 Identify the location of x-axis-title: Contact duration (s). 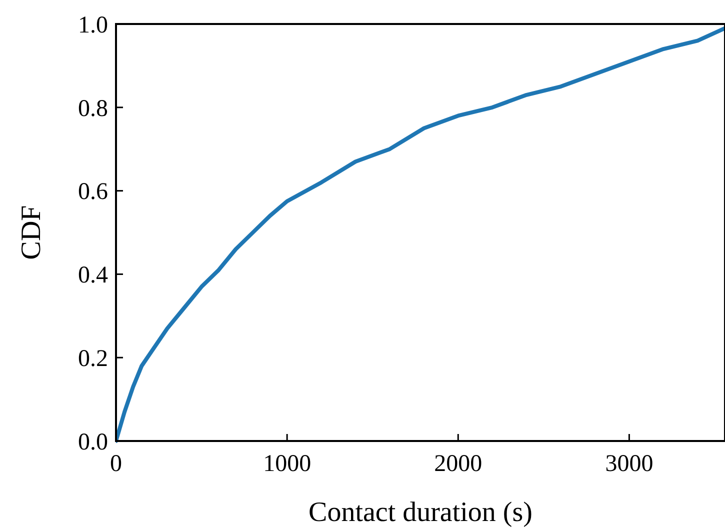
(420, 512).